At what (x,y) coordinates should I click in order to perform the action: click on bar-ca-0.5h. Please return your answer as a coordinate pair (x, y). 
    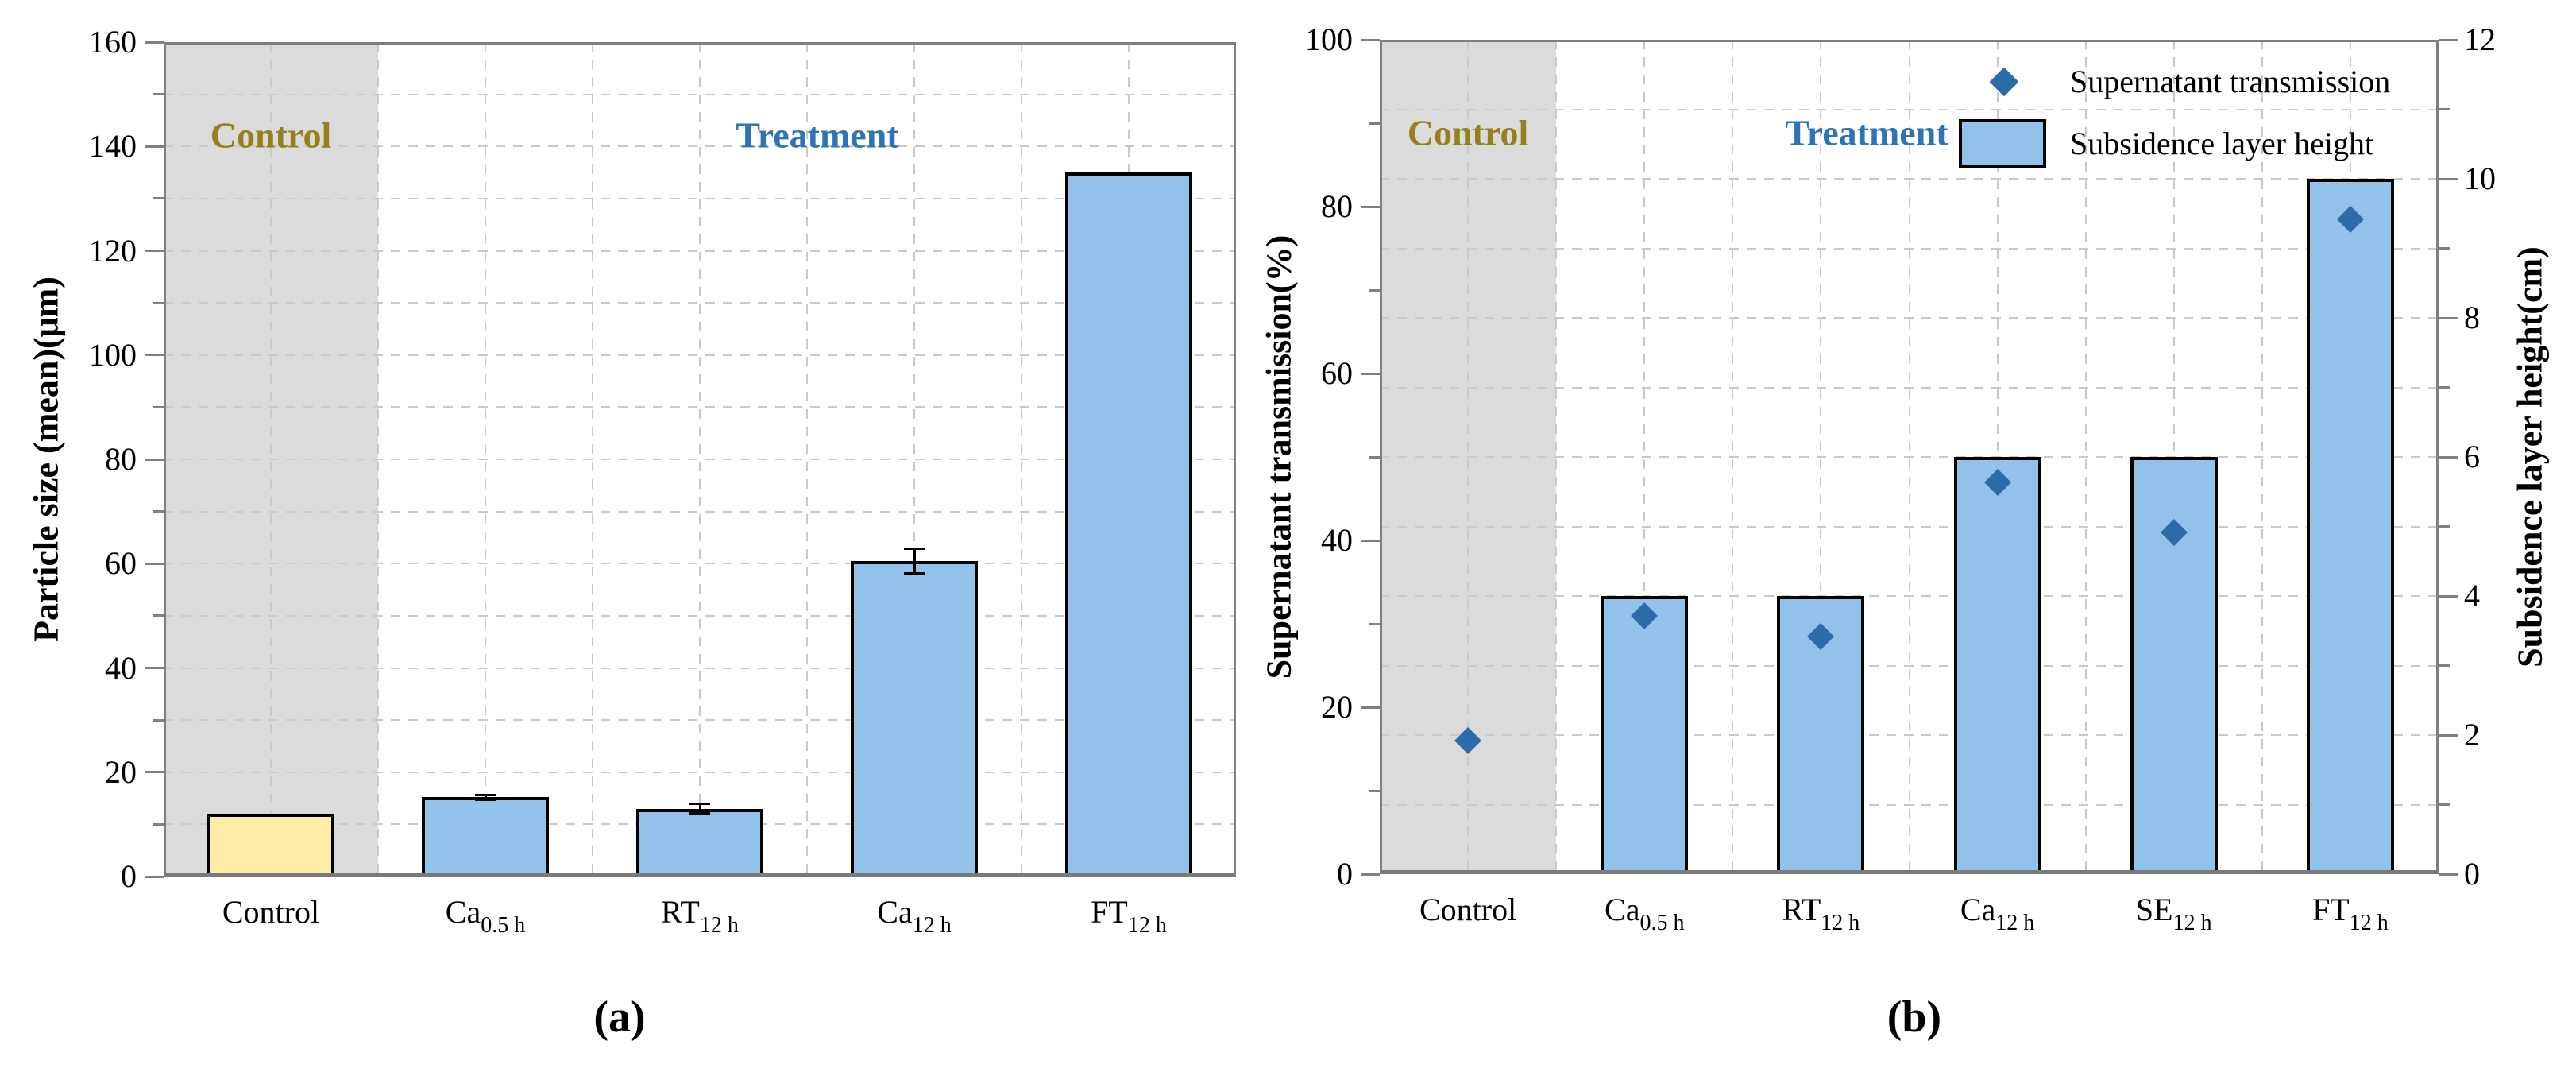
    Looking at the image, I should click on (1645, 735).